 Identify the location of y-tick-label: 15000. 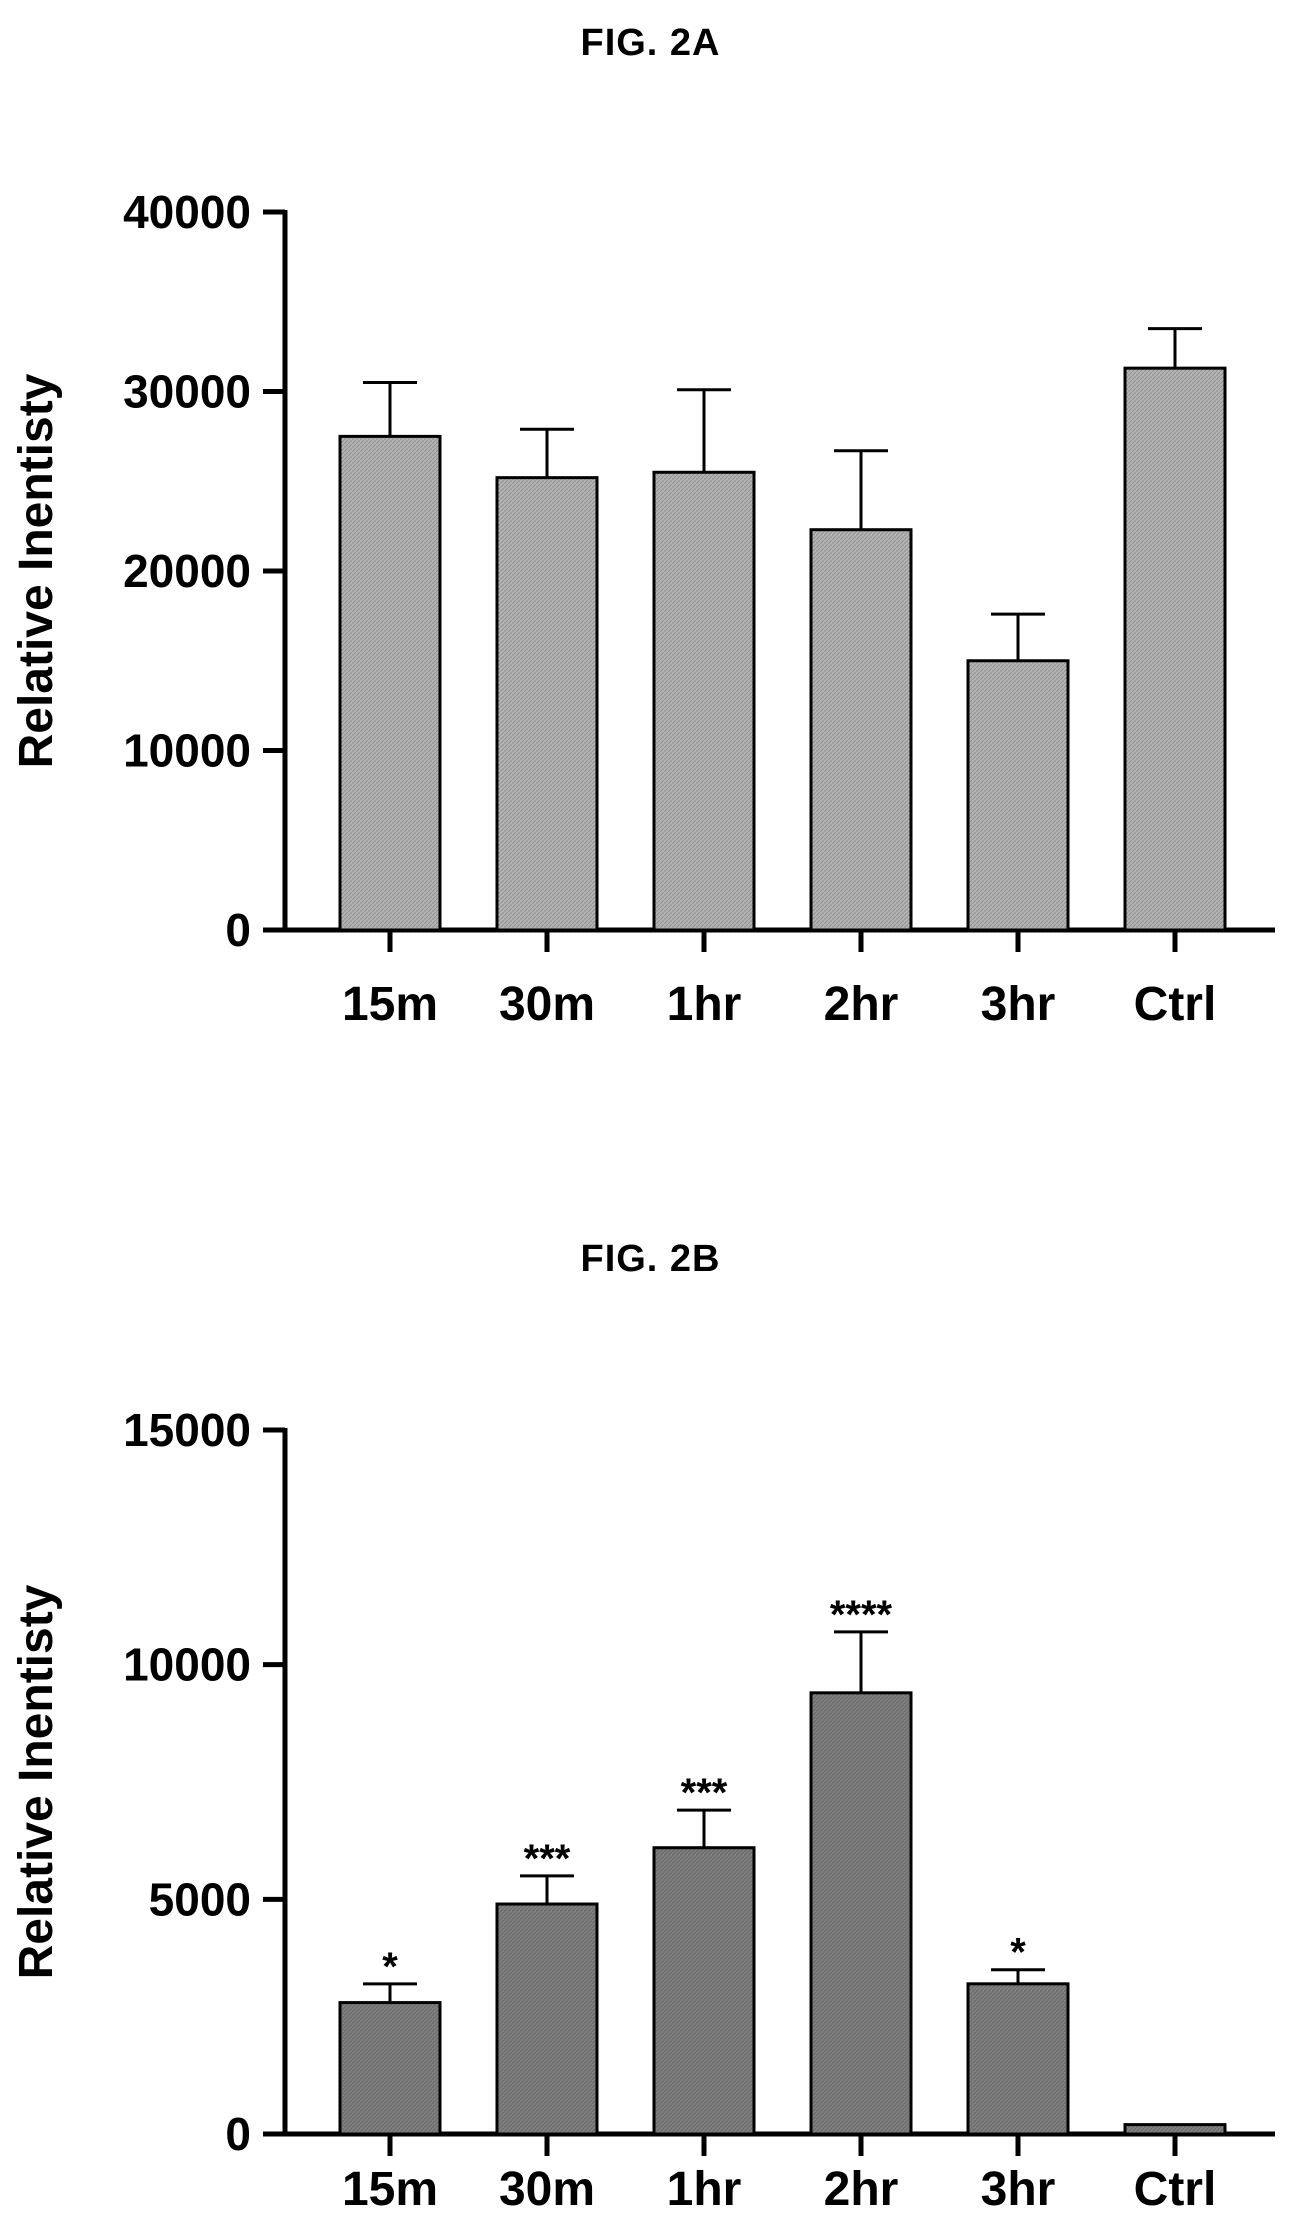
(187, 1430).